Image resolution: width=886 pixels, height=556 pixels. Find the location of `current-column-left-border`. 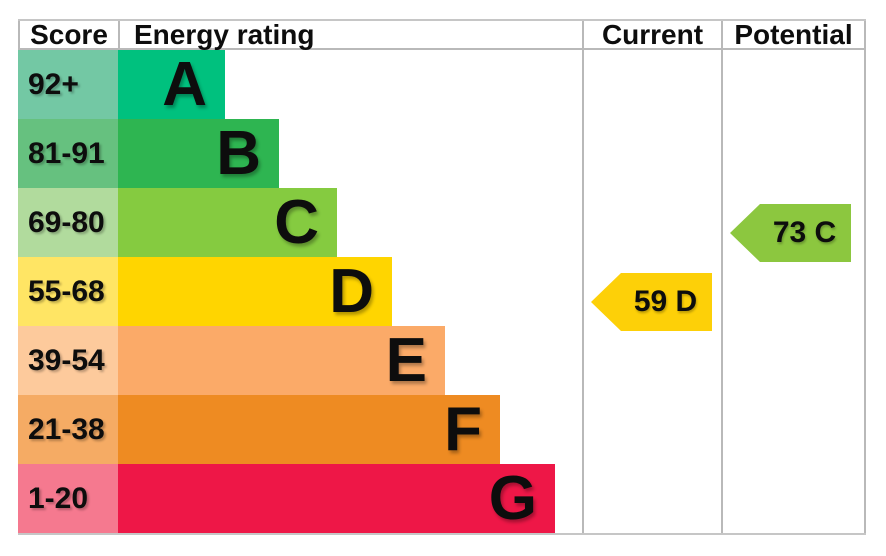

current-column-left-border is located at coordinates (583, 291).